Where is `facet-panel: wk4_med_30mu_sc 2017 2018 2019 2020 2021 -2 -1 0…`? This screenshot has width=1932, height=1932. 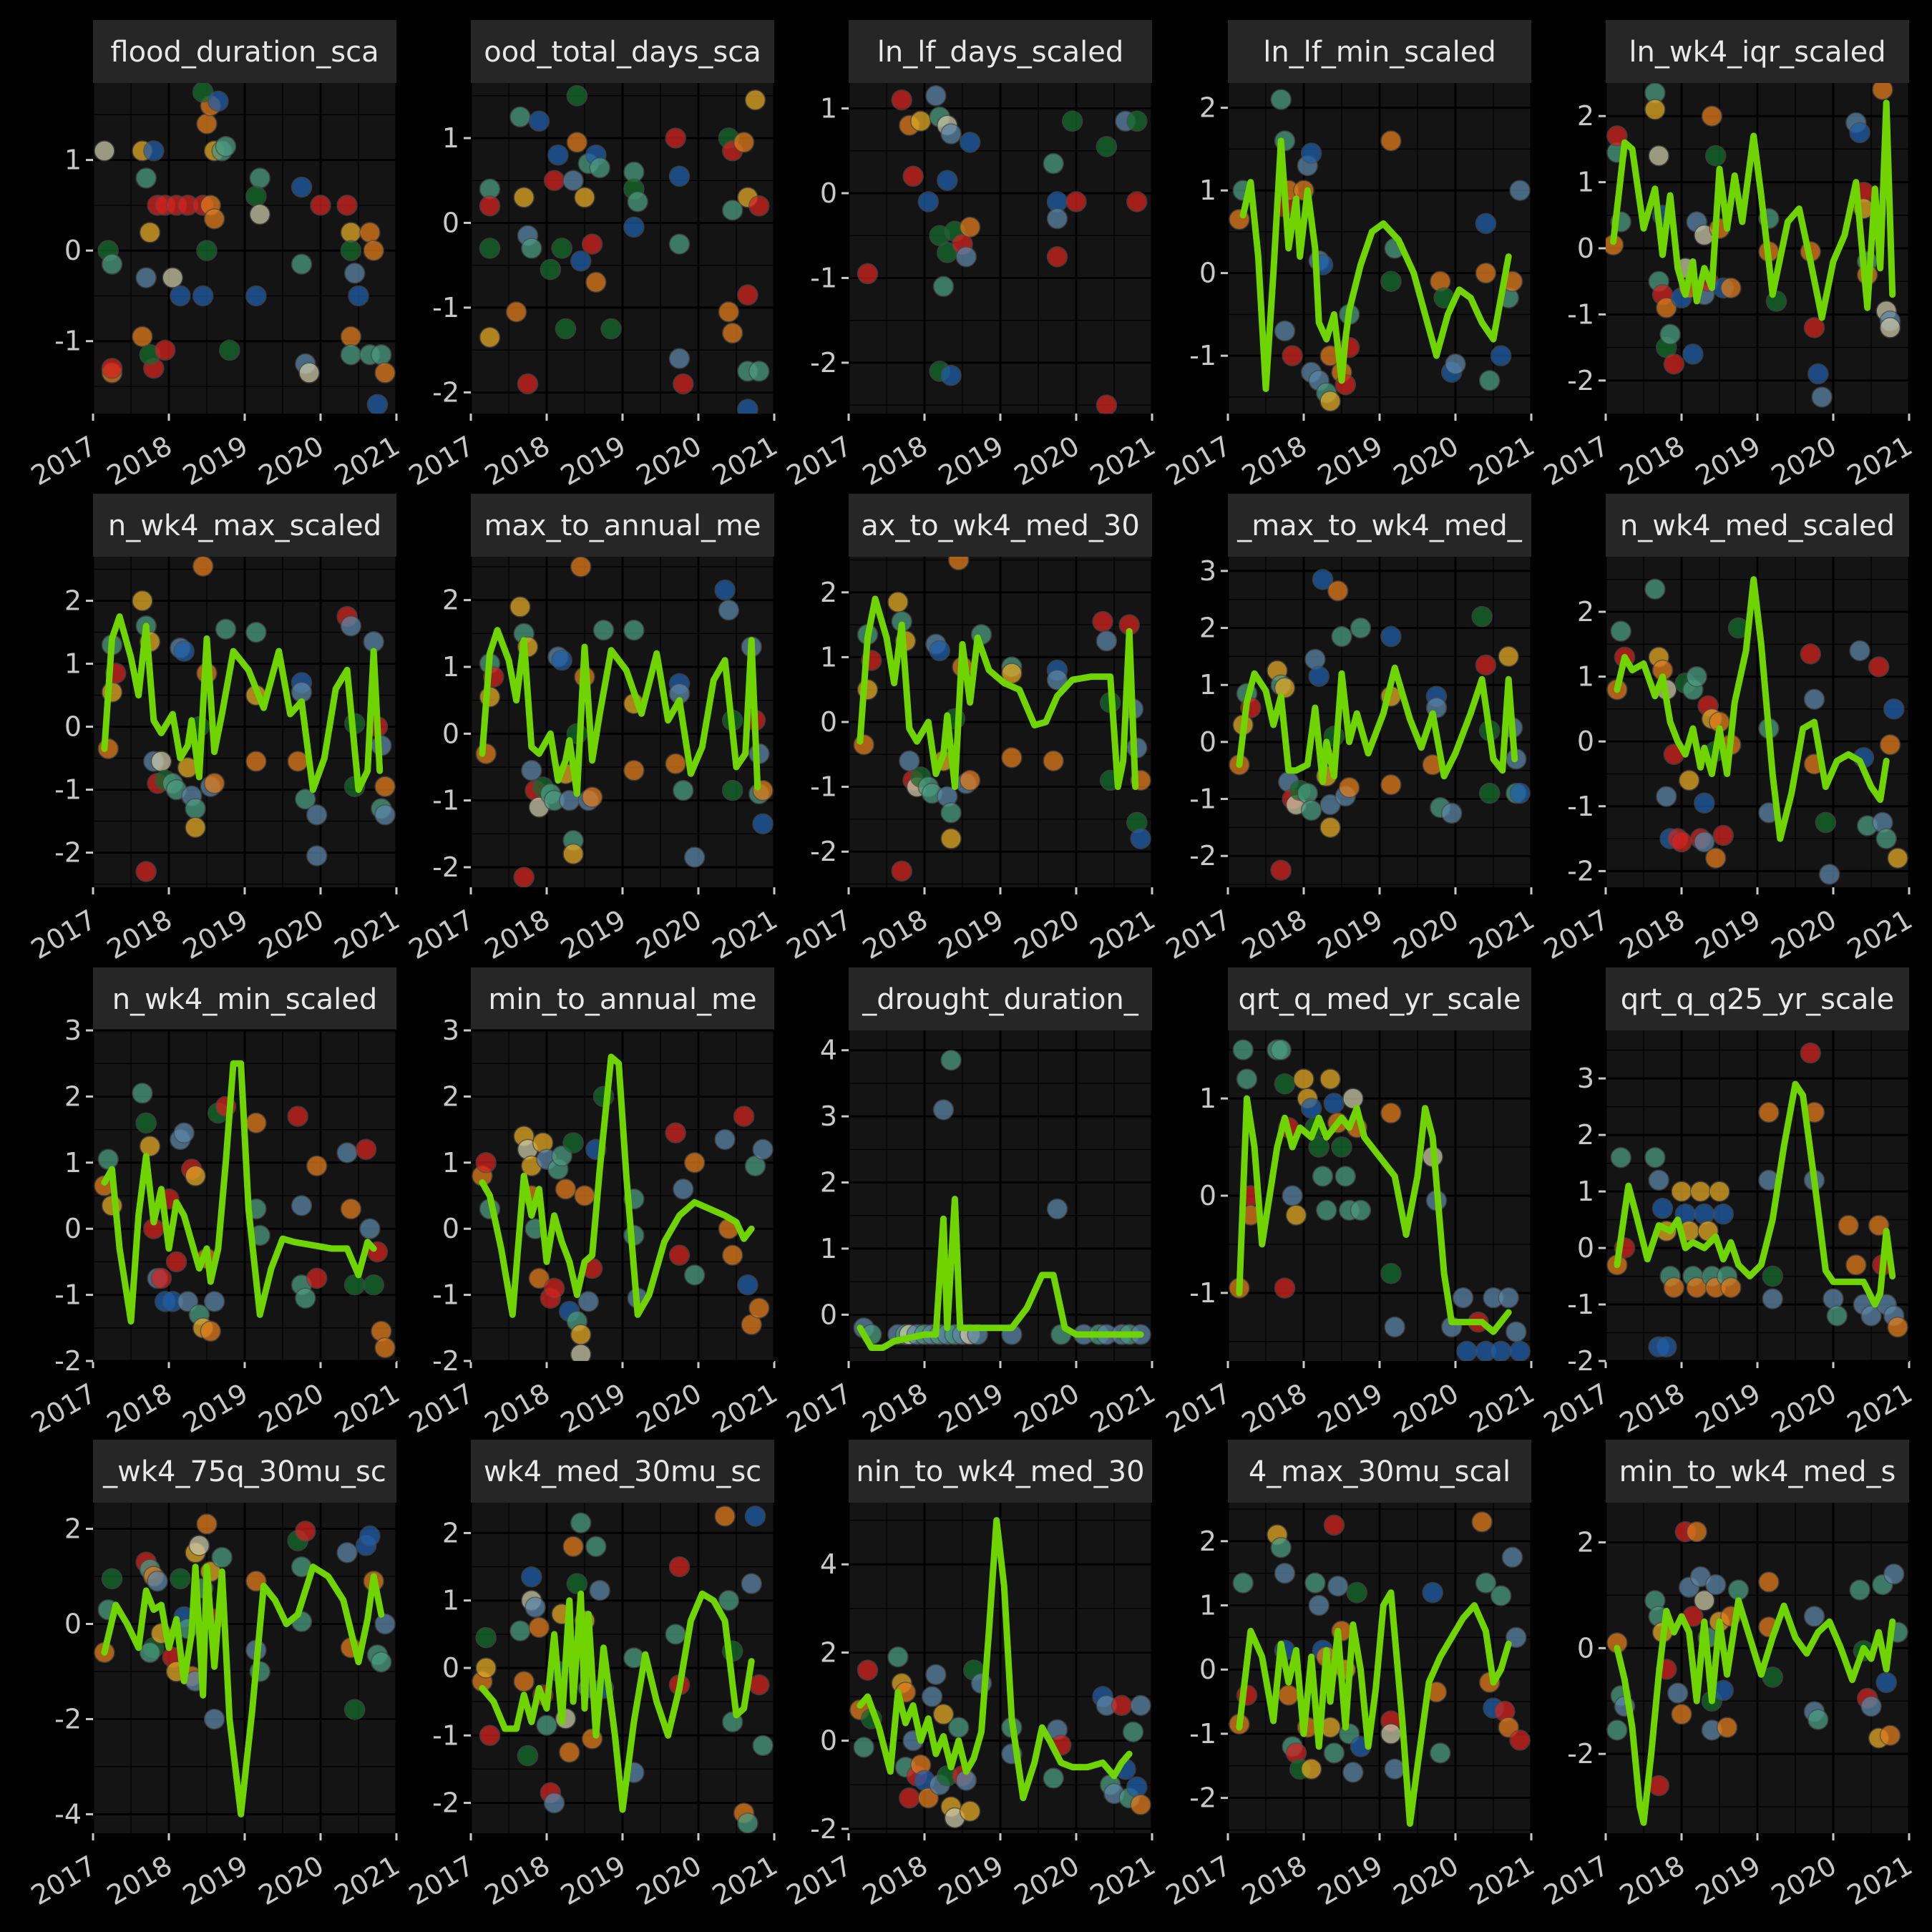
facet-panel: wk4_med_30mu_sc 2017 2018 2019 2020 2021 -2 -1 0… is located at coordinates (593, 1675).